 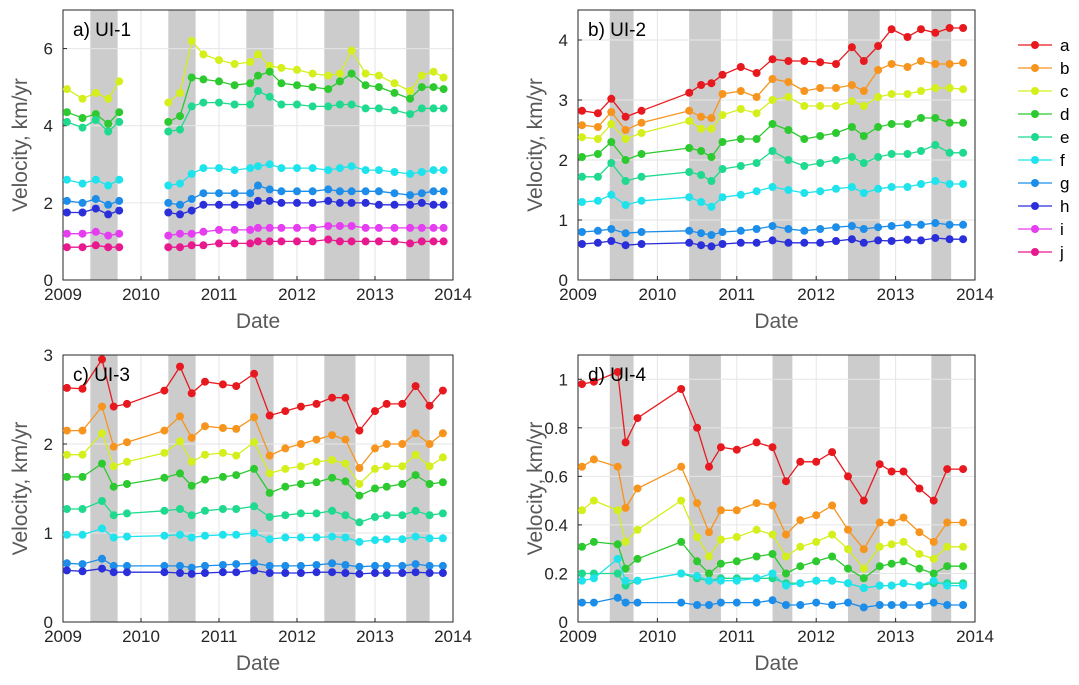 What do you see at coordinates (141, 294) in the screenshot?
I see `x-tick-label: 2010` at bounding box center [141, 294].